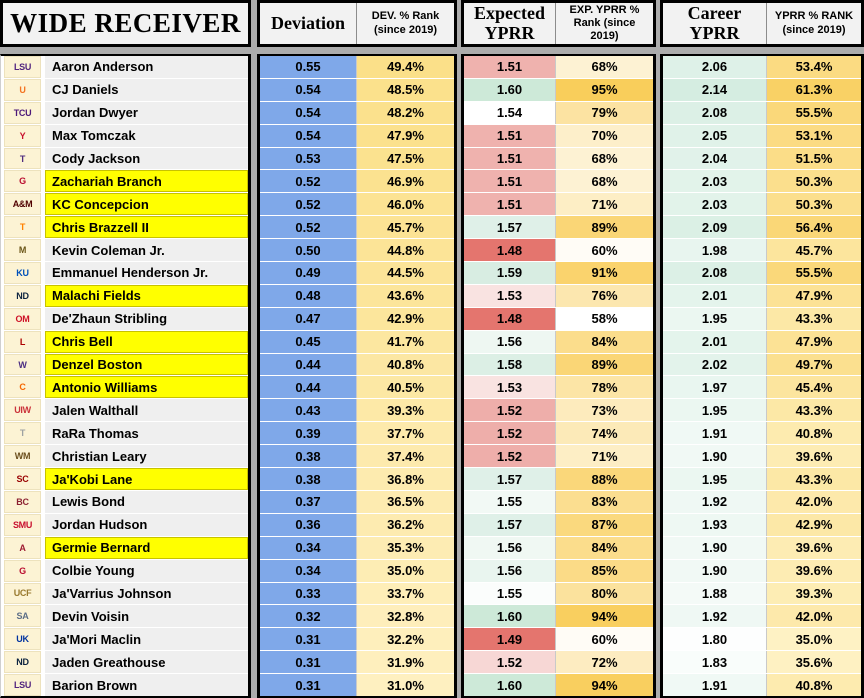 This screenshot has height=698, width=864. Describe the element at coordinates (604, 250) in the screenshot. I see `exp-rank-cell: 60%` at that location.